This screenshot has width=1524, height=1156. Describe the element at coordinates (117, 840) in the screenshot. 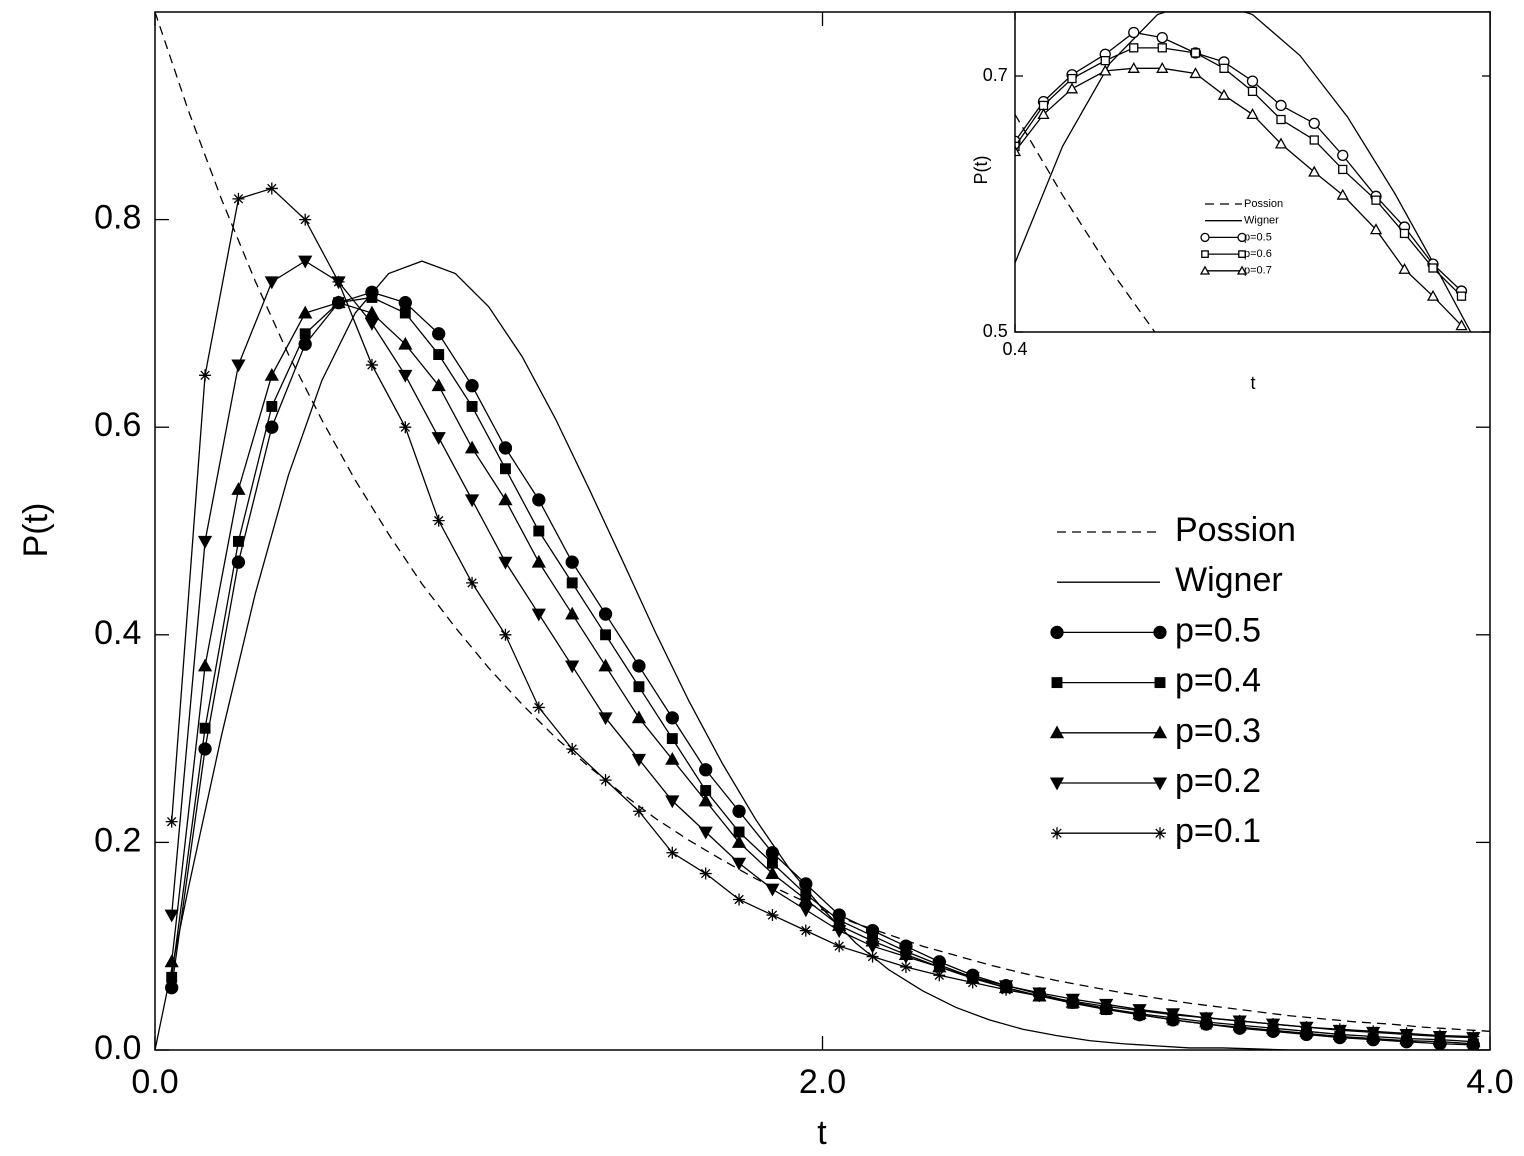

I see `y-tick-label: 0.2` at that location.